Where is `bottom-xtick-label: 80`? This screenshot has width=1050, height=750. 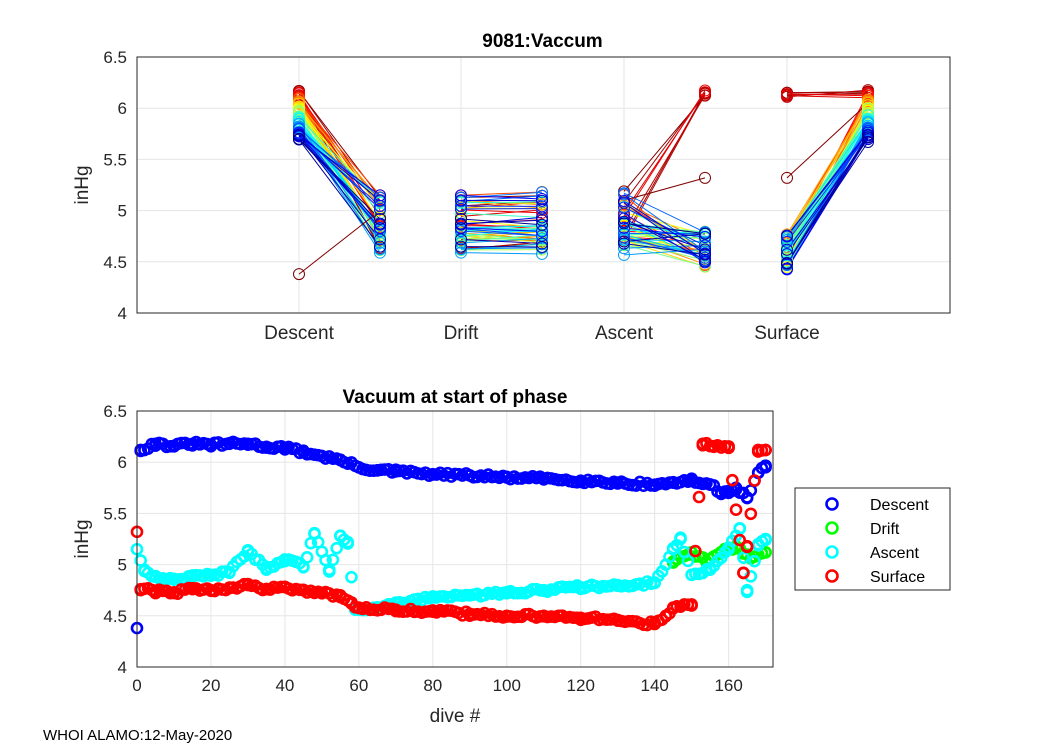 bottom-xtick-label: 80 is located at coordinates (432, 685).